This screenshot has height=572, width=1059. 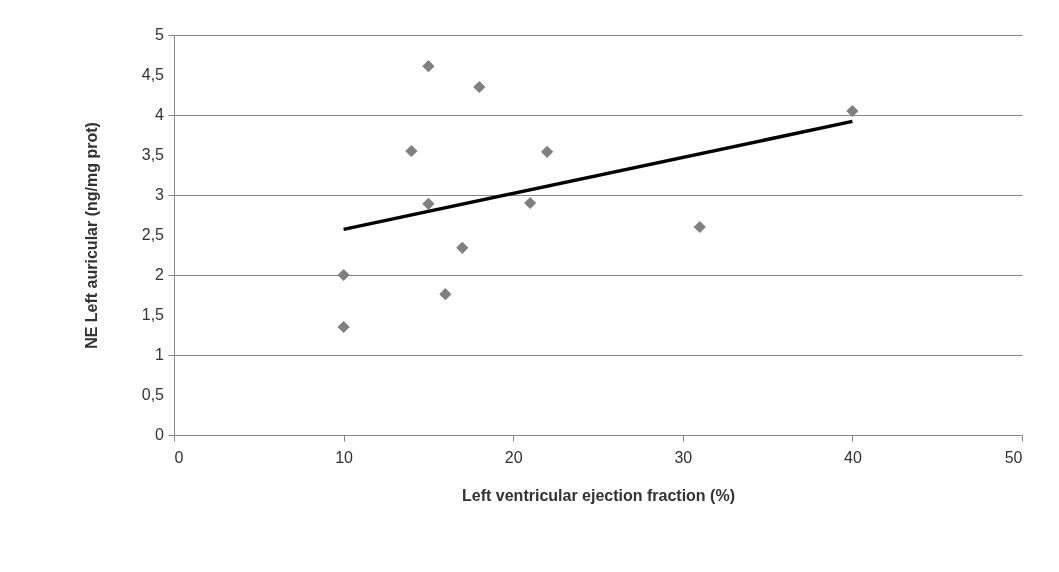 What do you see at coordinates (1013, 457) in the screenshot?
I see `x-tick-label: 50` at bounding box center [1013, 457].